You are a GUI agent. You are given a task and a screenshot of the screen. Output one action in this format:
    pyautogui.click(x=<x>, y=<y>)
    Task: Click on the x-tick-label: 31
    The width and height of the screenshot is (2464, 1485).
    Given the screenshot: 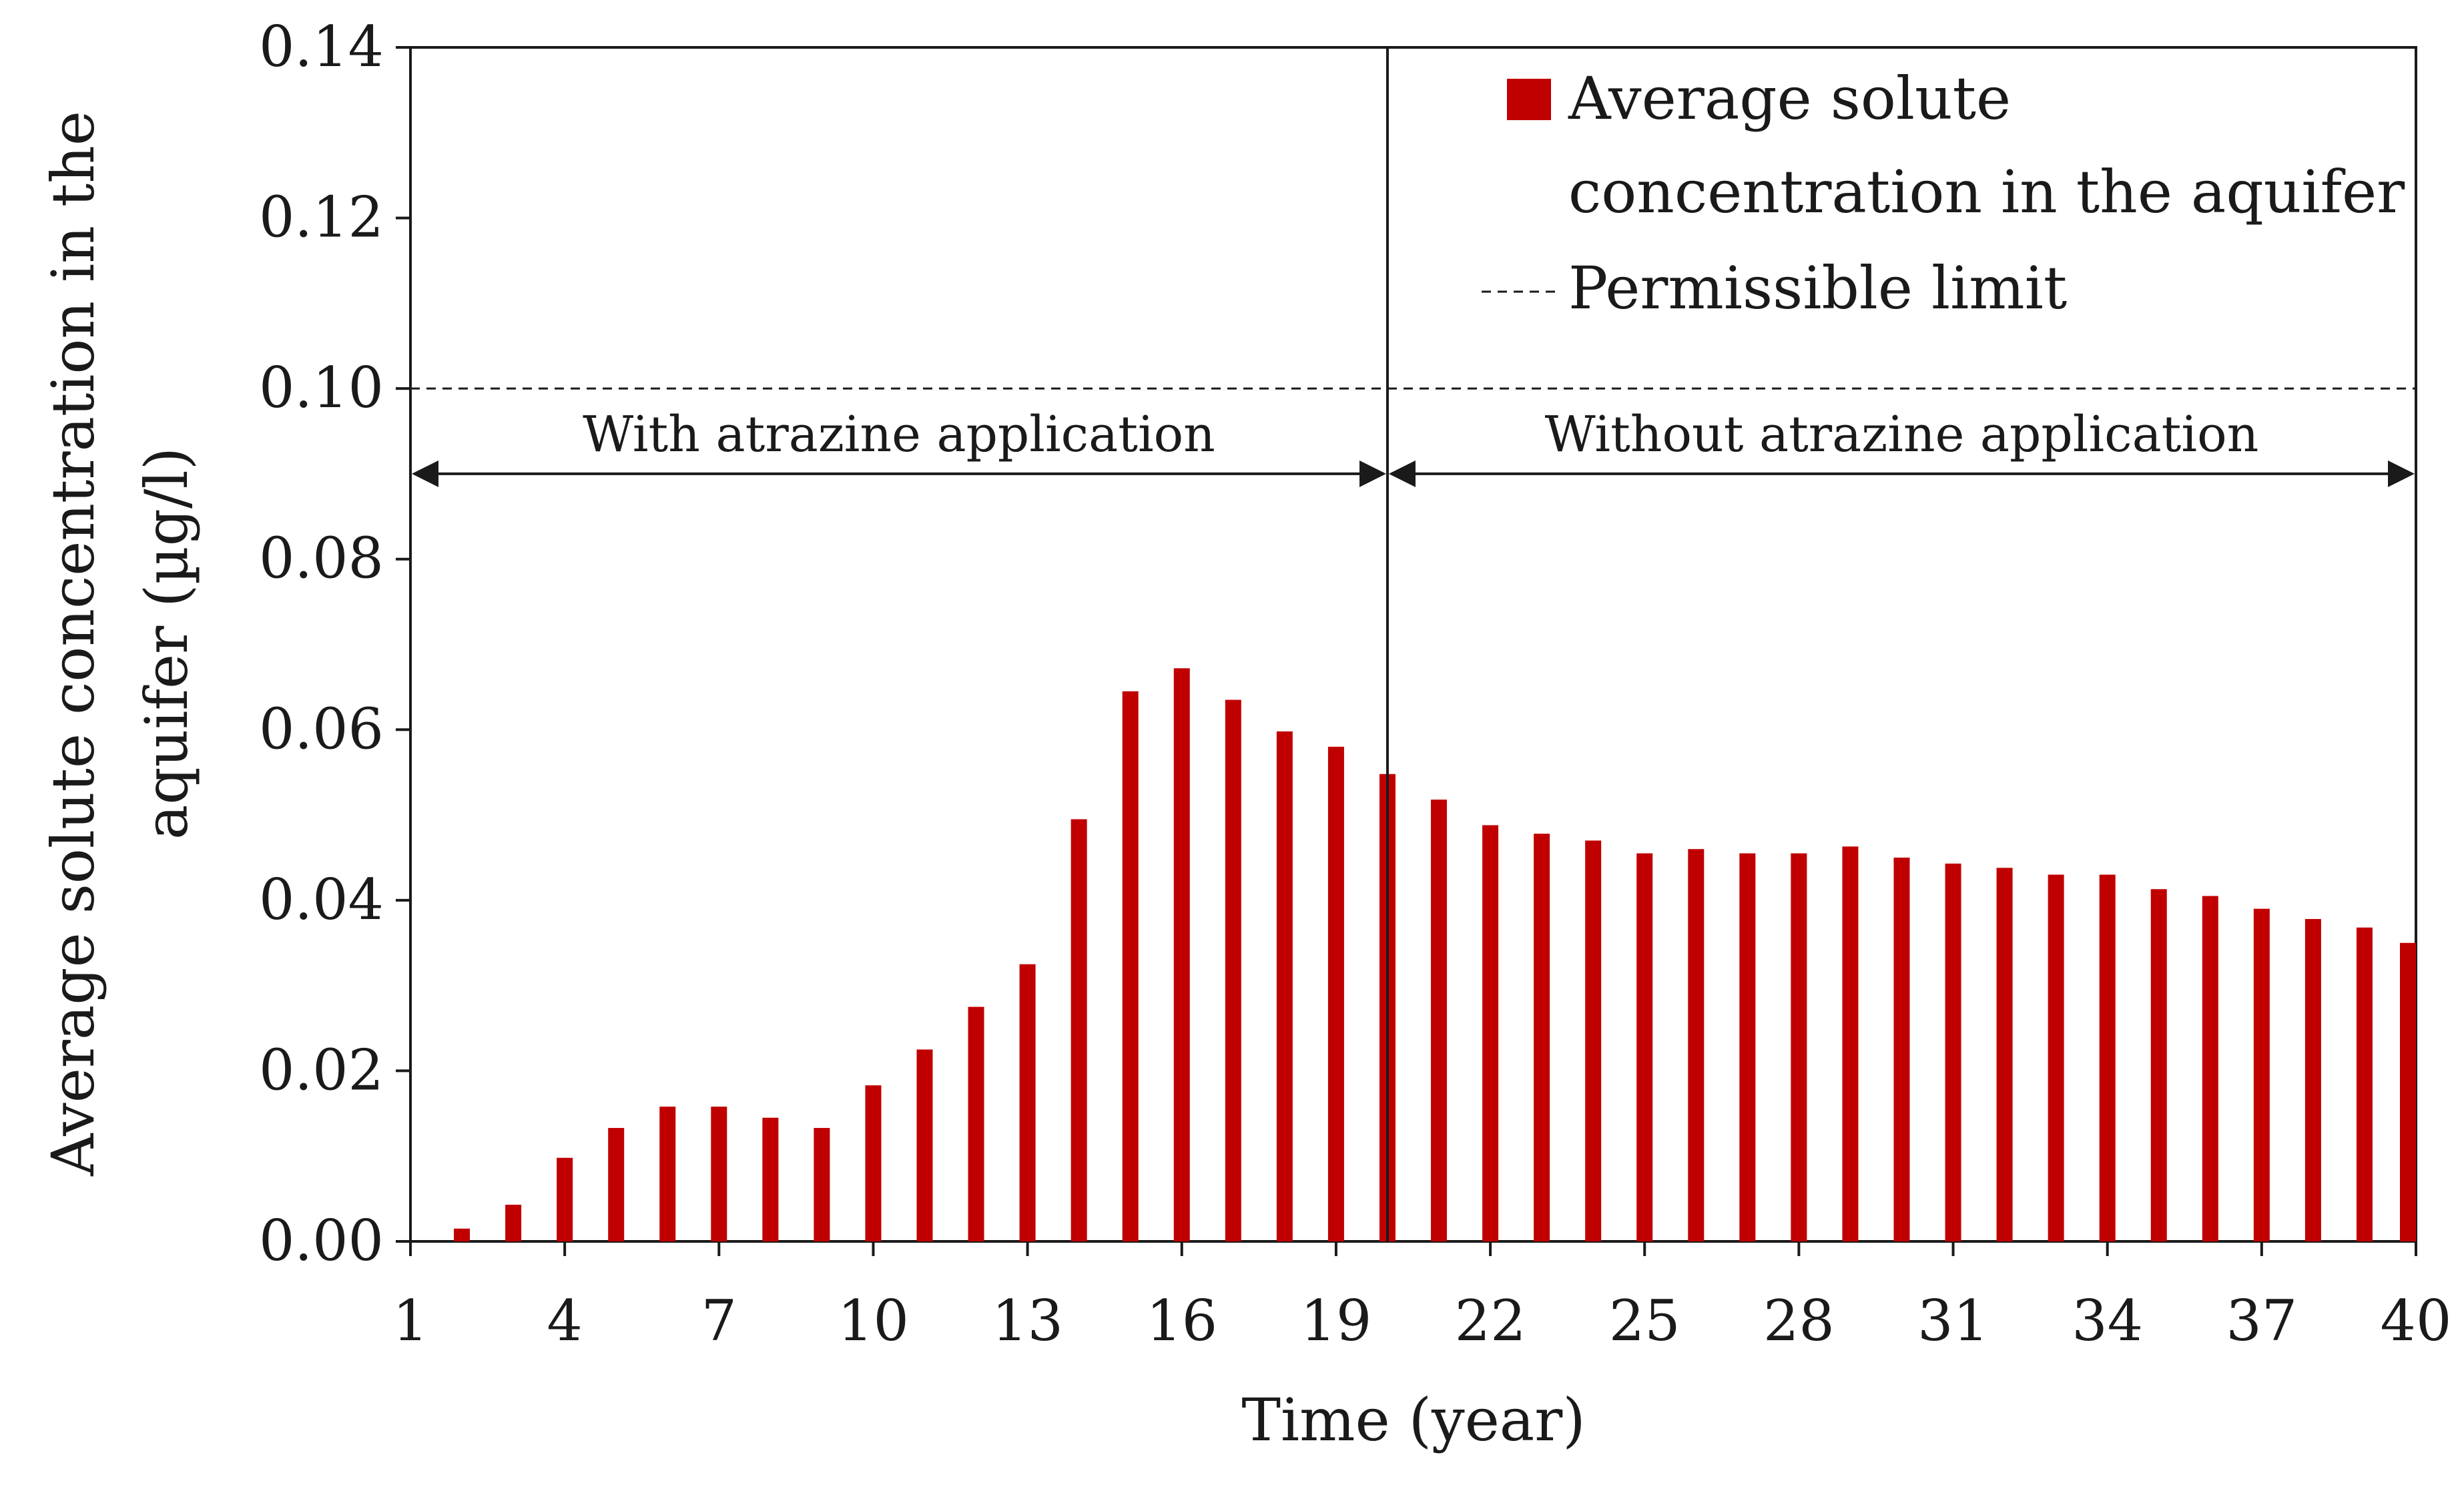 What is the action you would take?
    pyautogui.click(x=1953, y=1321)
    